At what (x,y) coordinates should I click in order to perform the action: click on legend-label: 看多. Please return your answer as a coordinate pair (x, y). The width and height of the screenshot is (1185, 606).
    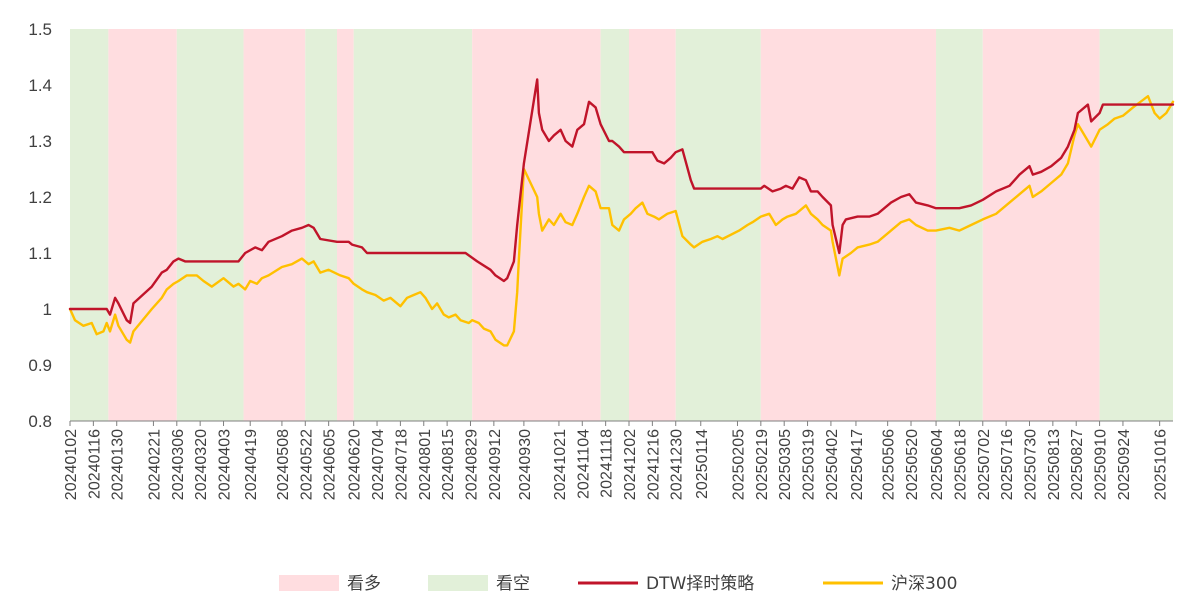
    Looking at the image, I should click on (364, 584).